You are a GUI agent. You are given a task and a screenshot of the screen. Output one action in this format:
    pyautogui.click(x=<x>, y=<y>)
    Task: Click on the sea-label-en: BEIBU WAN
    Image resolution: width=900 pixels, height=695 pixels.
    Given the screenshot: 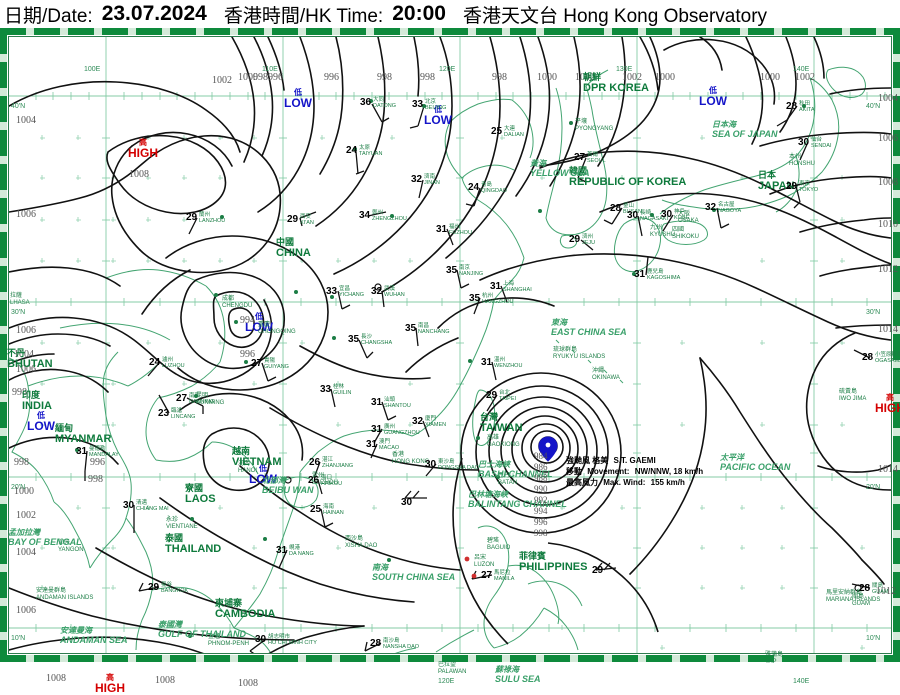 What is the action you would take?
    pyautogui.click(x=288, y=490)
    